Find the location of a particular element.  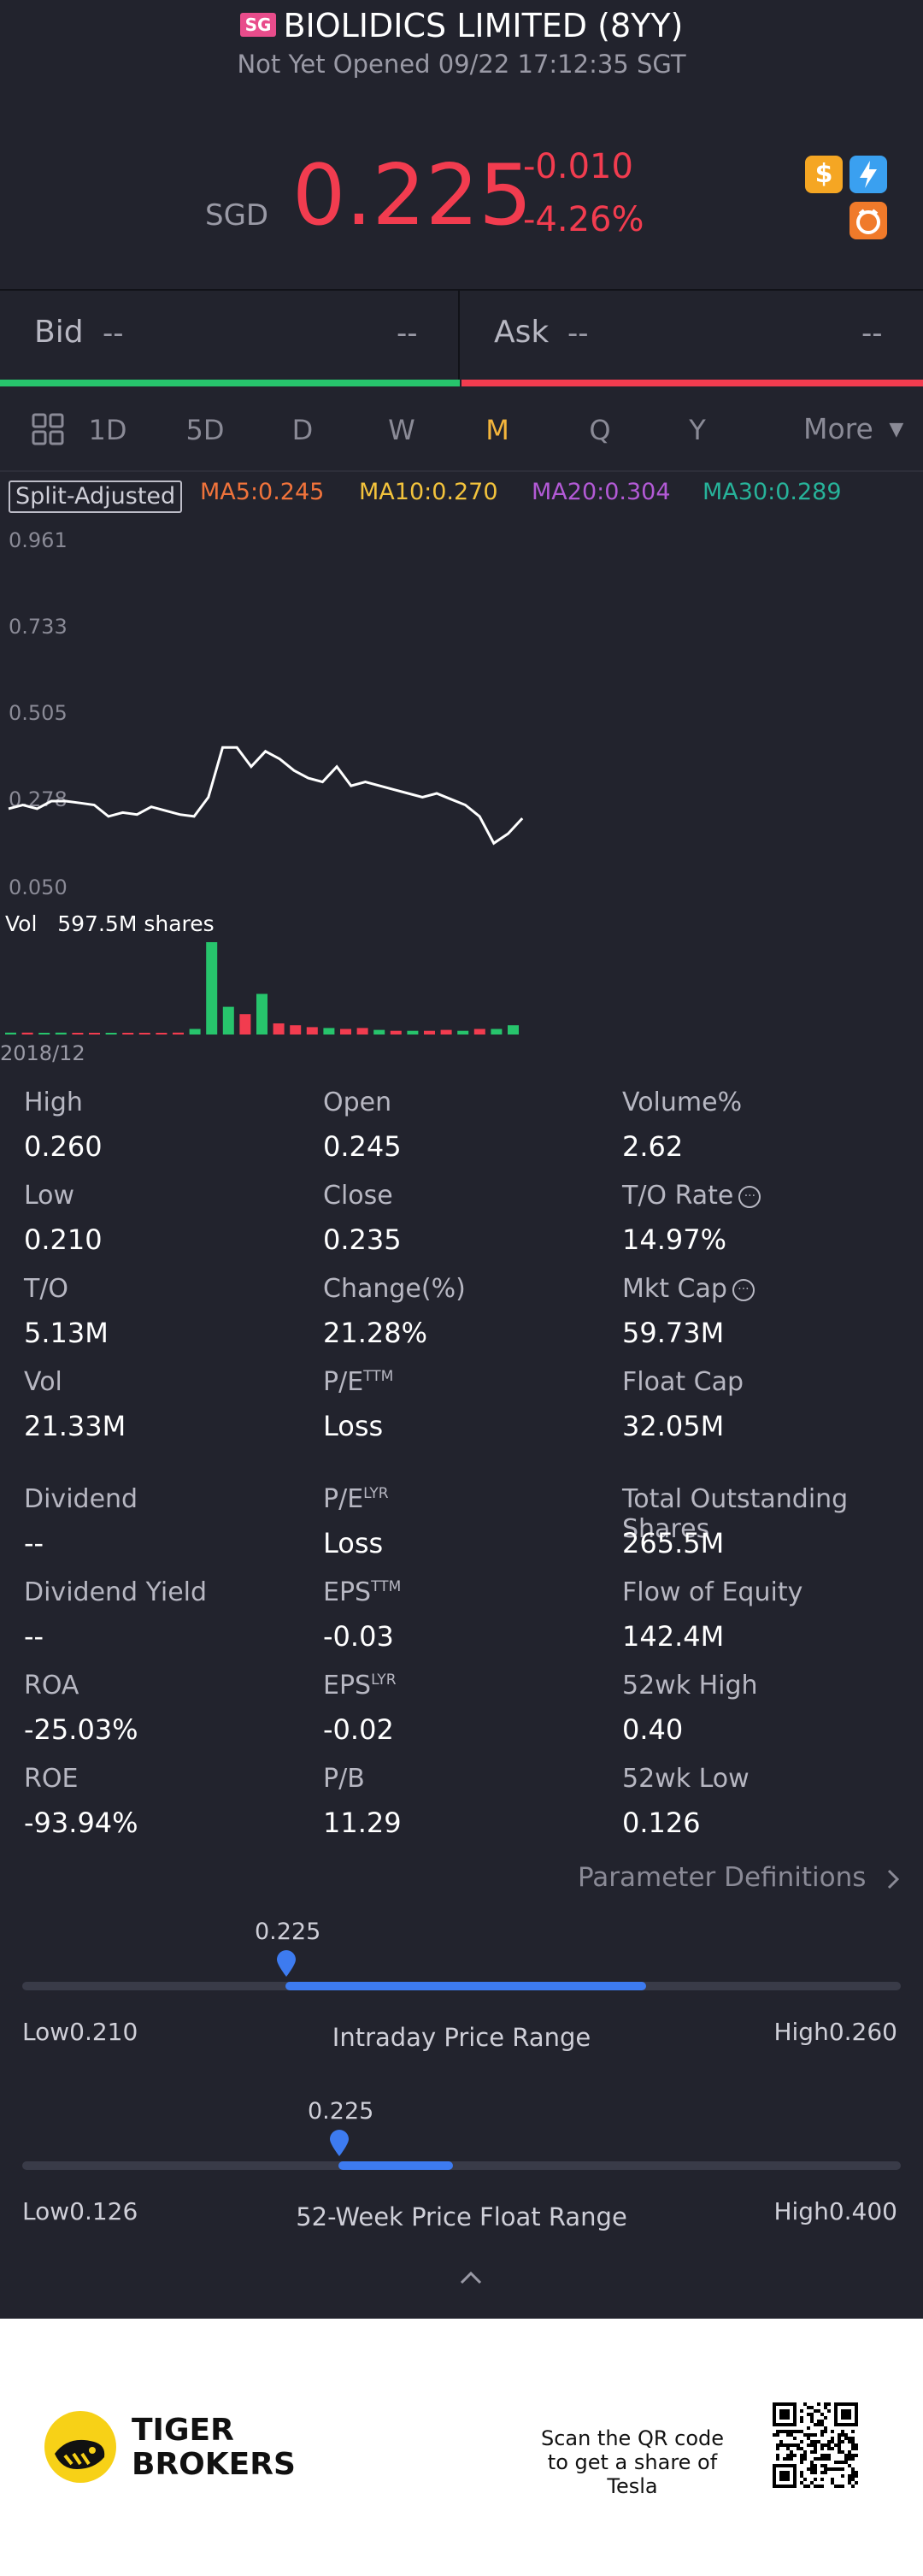

stat-label-text: Float Cap is located at coordinates (683, 1382).